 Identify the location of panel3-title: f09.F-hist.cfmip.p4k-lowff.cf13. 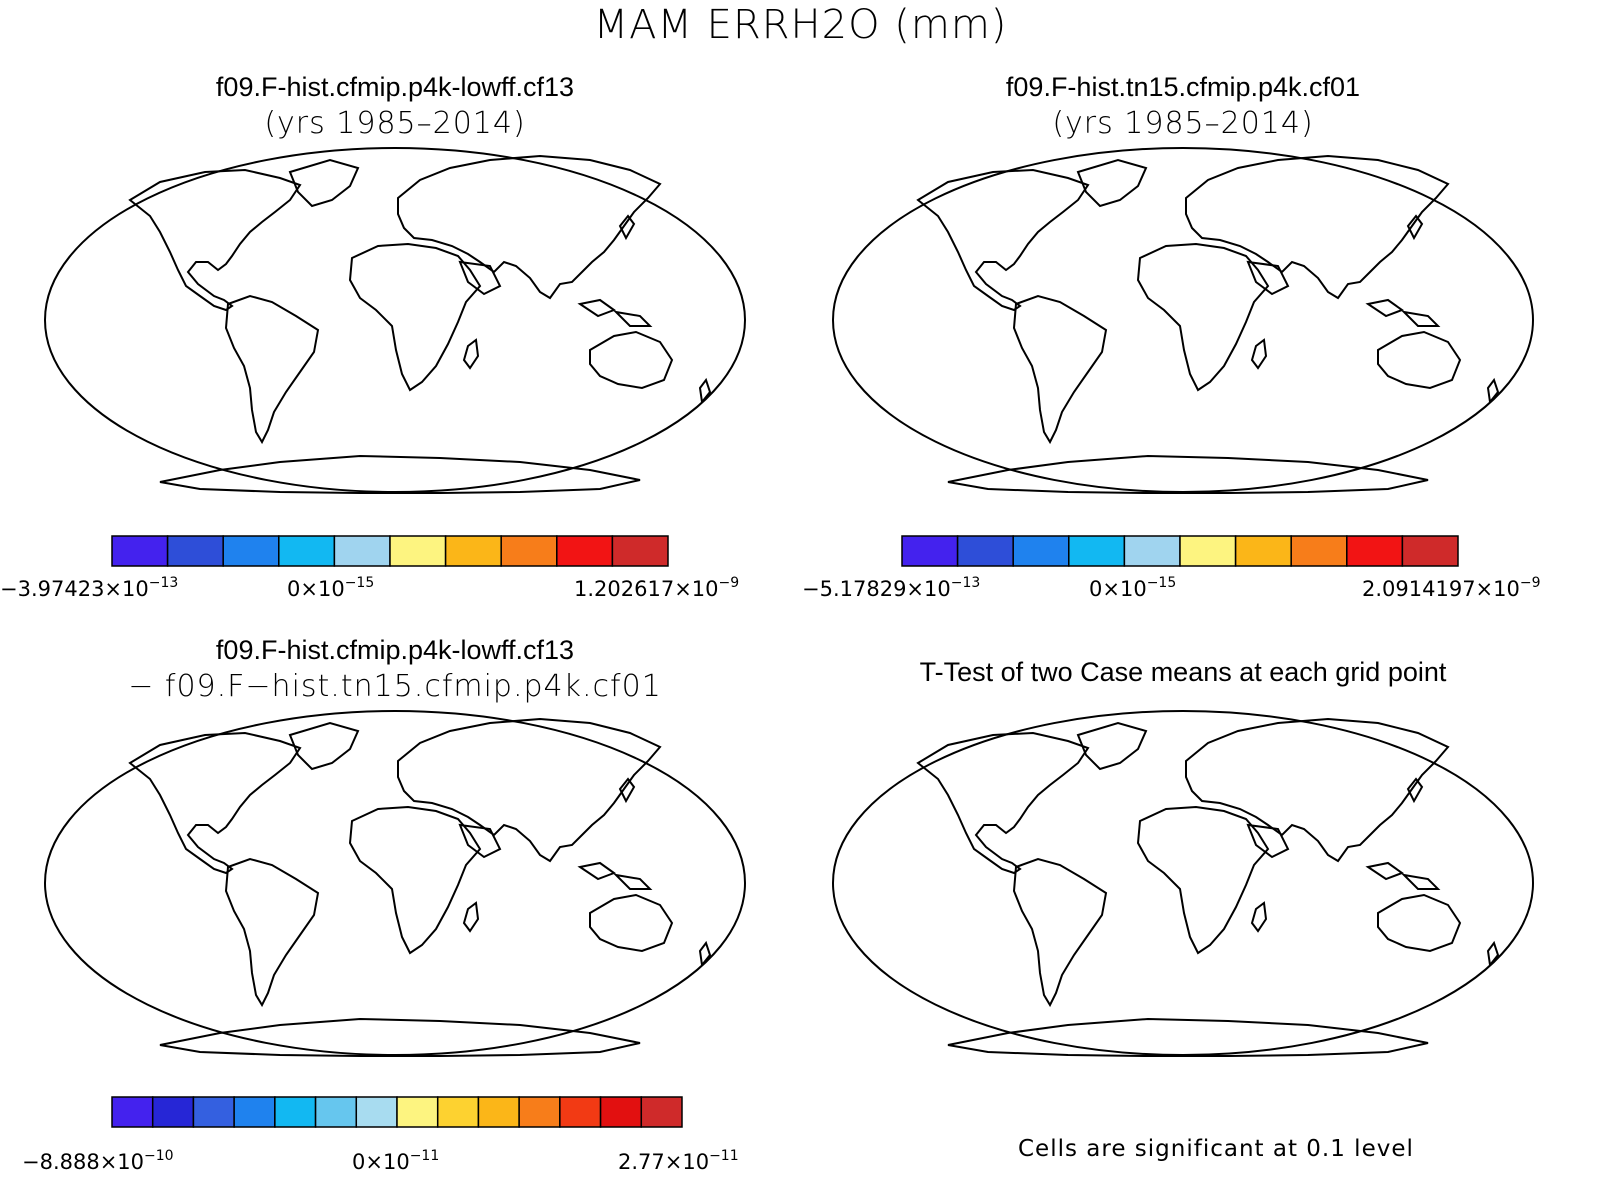
(395, 650).